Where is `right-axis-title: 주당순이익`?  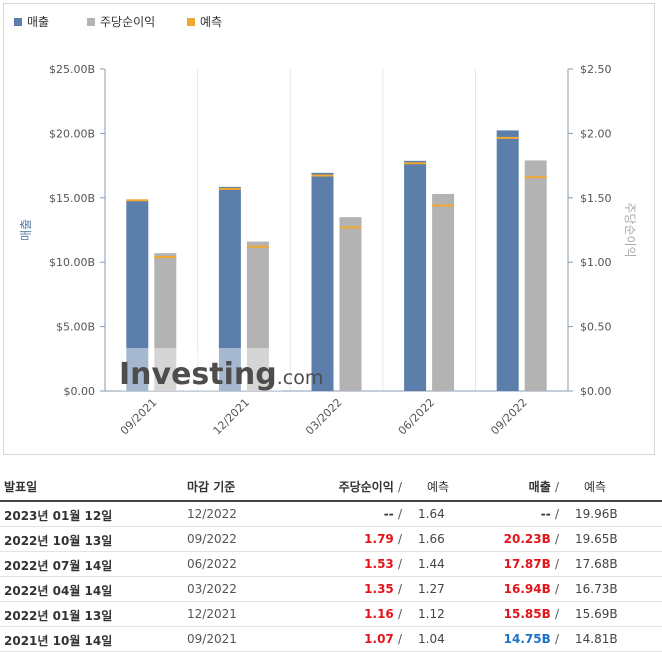 right-axis-title: 주당순이익 is located at coordinates (630, 229).